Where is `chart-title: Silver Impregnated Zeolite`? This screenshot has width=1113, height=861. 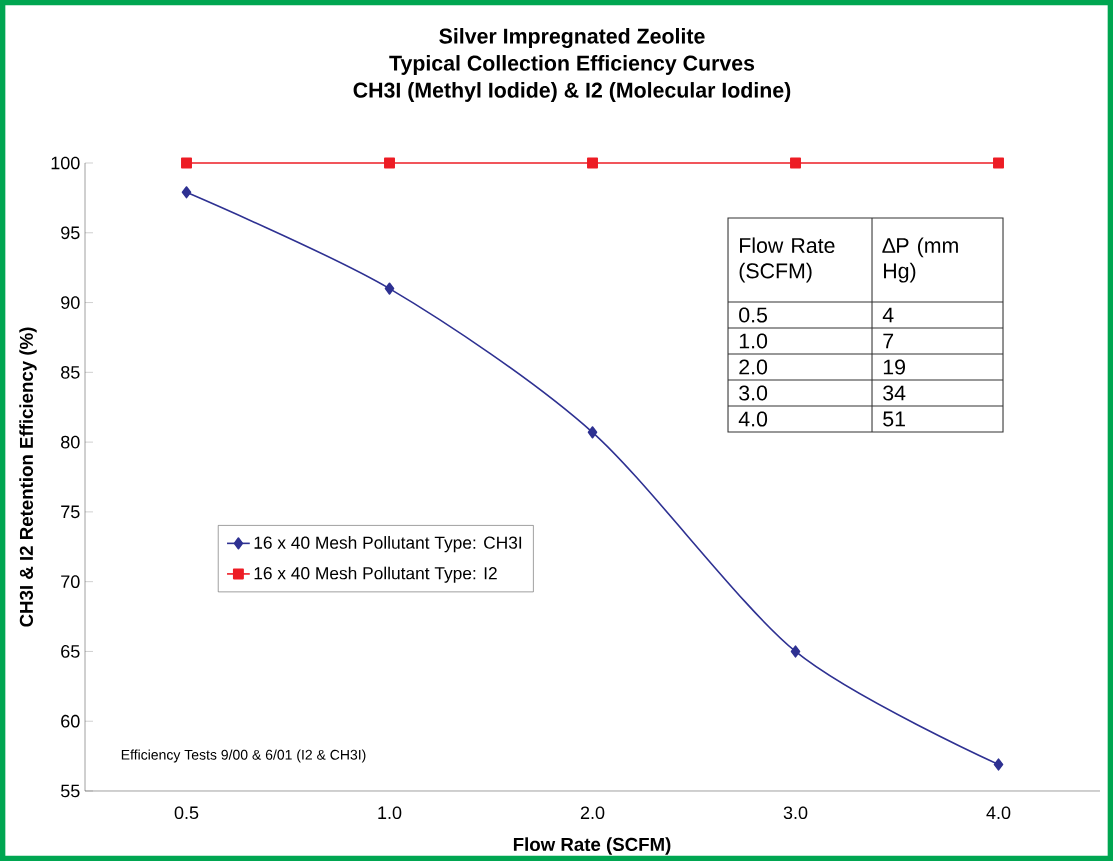
chart-title: Silver Impregnated Zeolite is located at coordinates (572, 38).